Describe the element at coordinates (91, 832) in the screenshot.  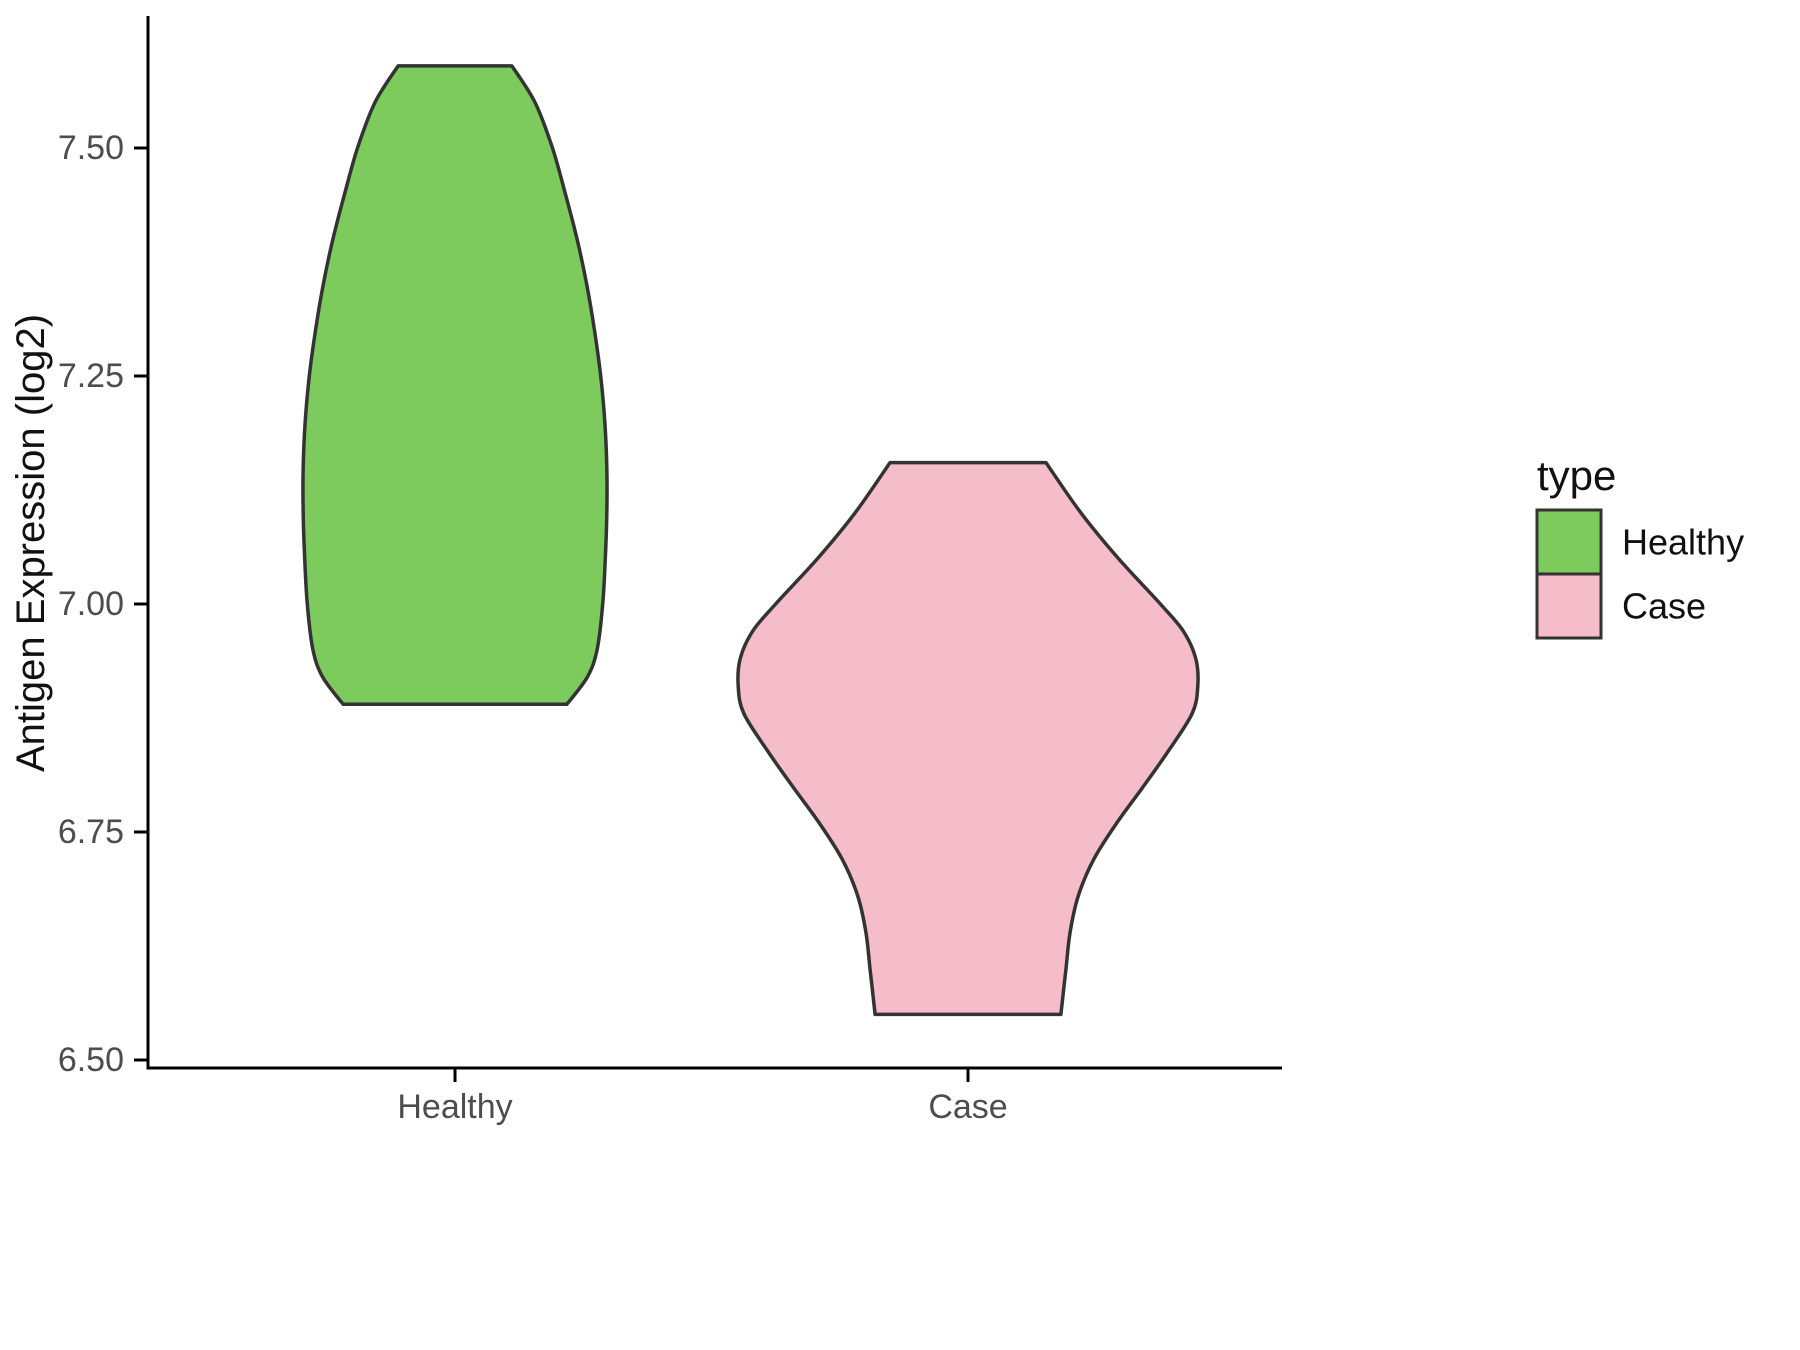
I see `y-tick-label: 6.75` at that location.